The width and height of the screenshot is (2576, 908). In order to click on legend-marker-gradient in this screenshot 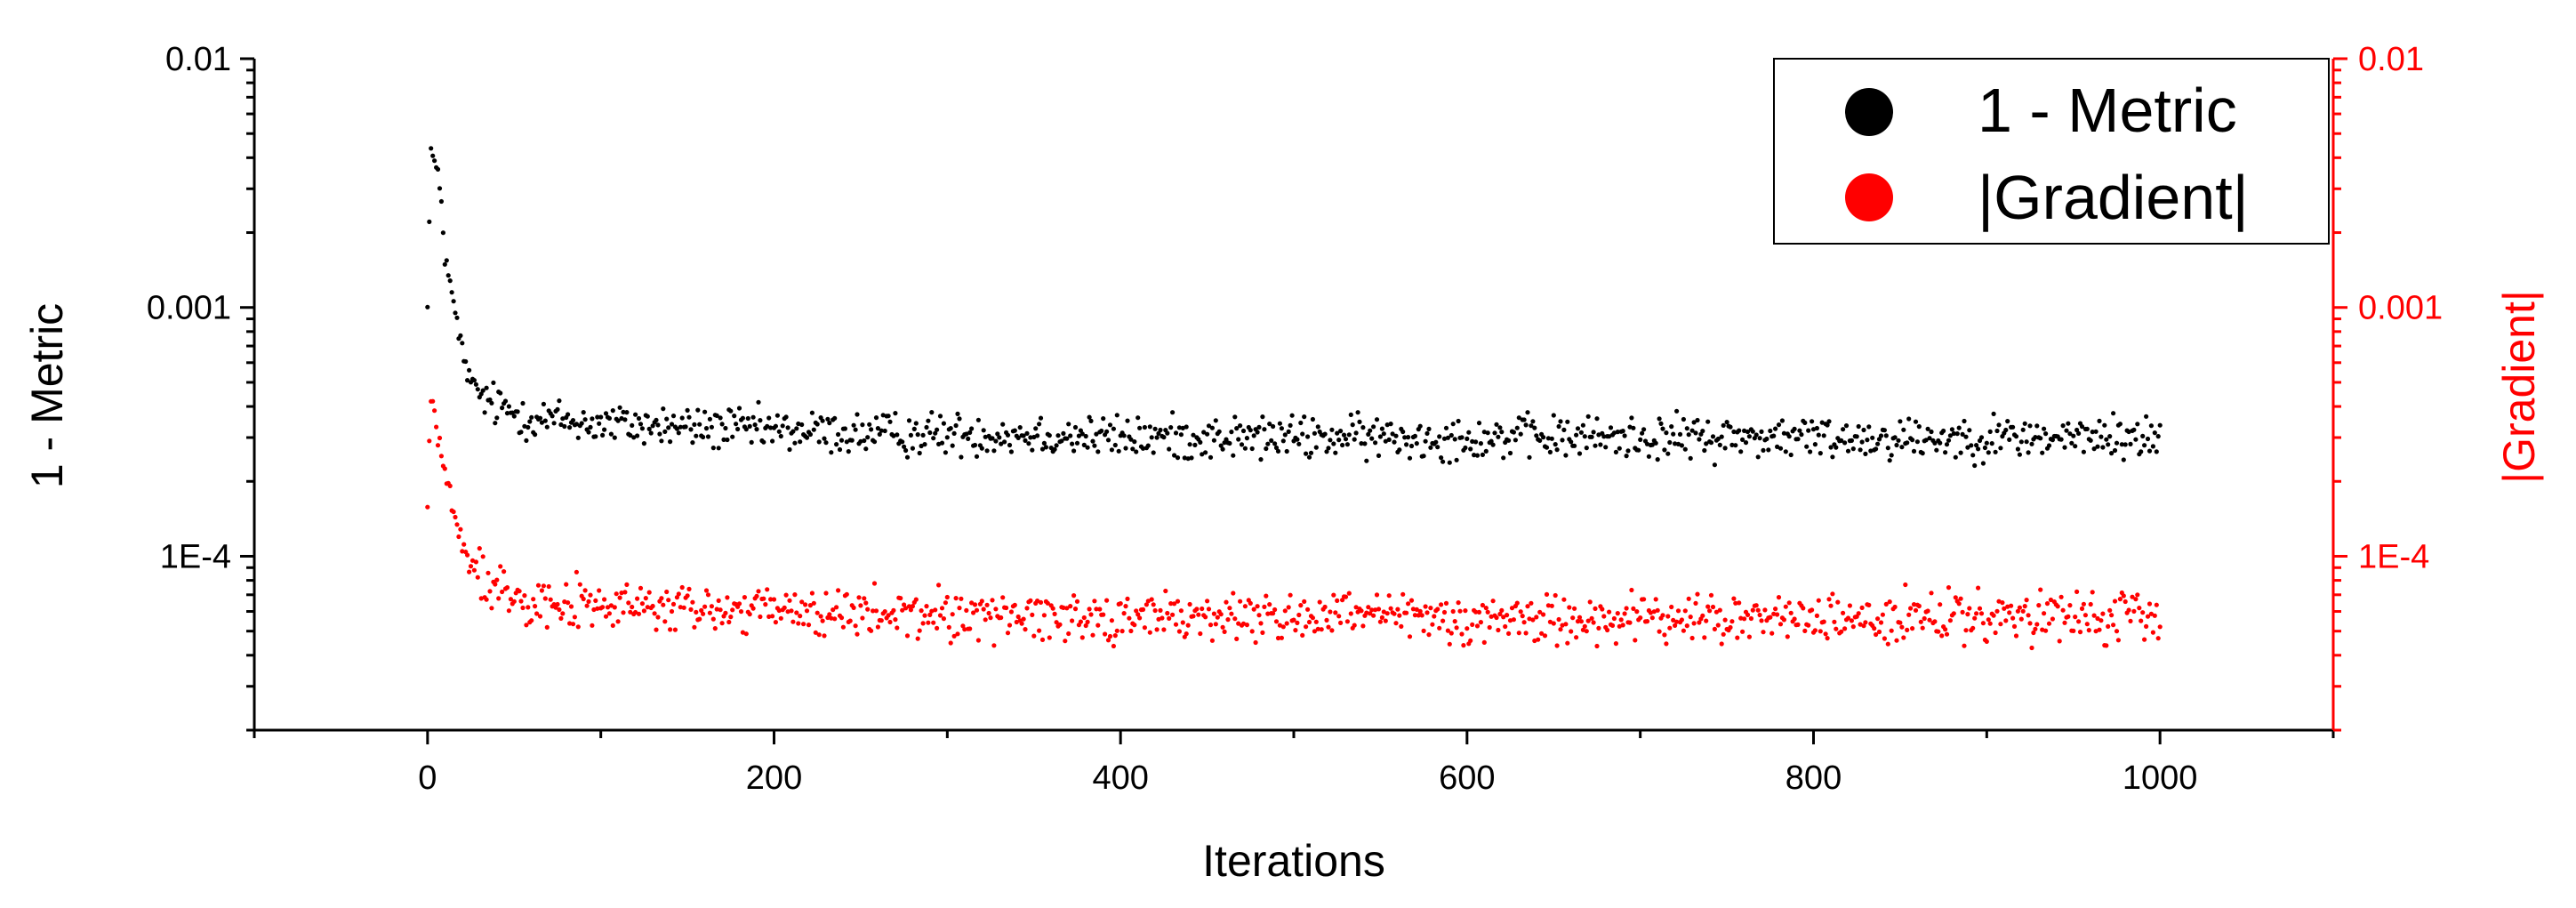, I will do `click(1869, 197)`.